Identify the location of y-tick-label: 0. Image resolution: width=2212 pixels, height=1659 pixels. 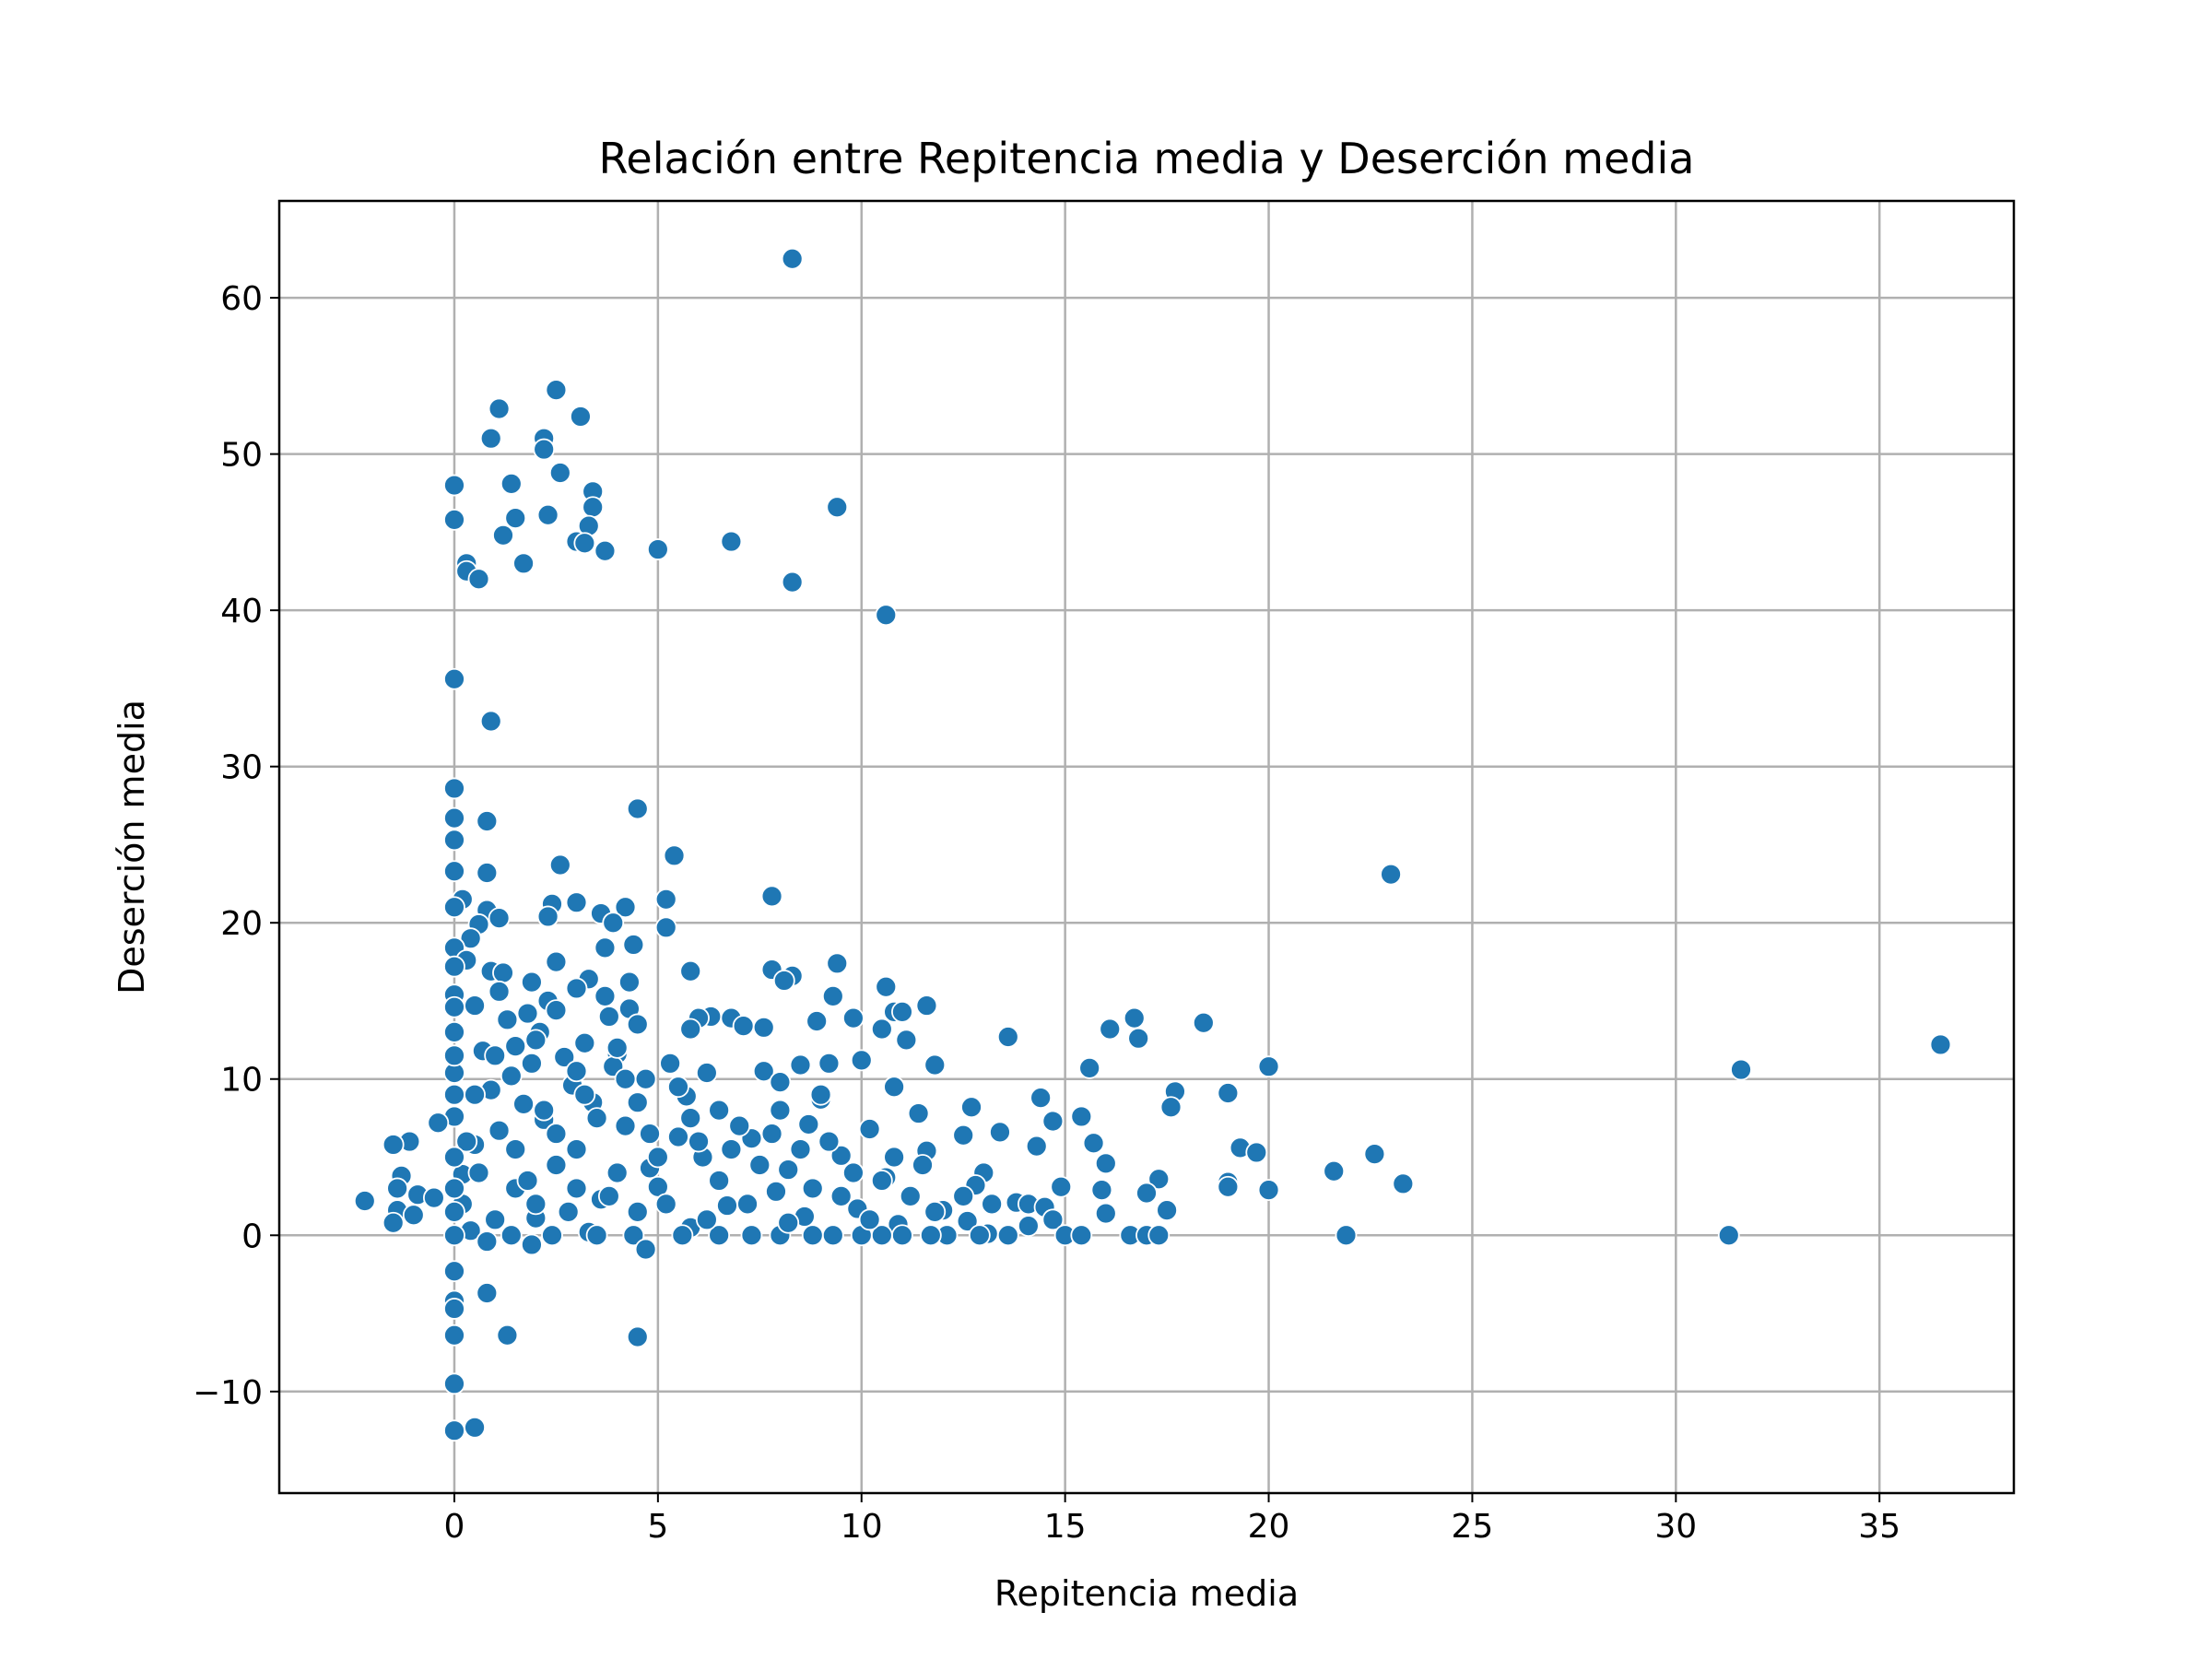
(252, 1236).